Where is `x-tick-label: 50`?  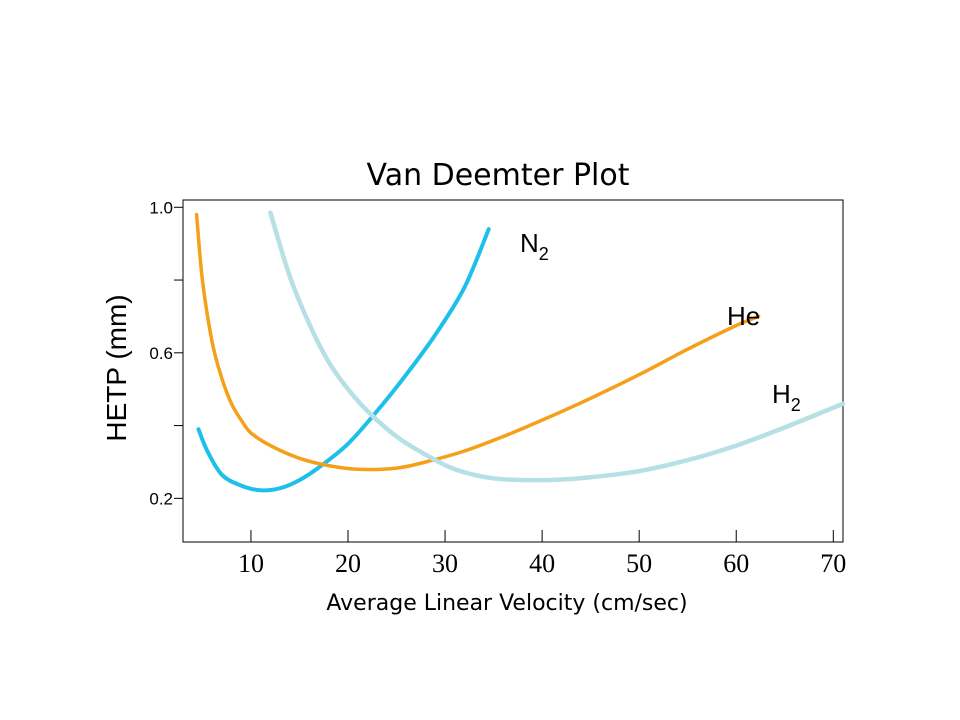
x-tick-label: 50 is located at coordinates (639, 563).